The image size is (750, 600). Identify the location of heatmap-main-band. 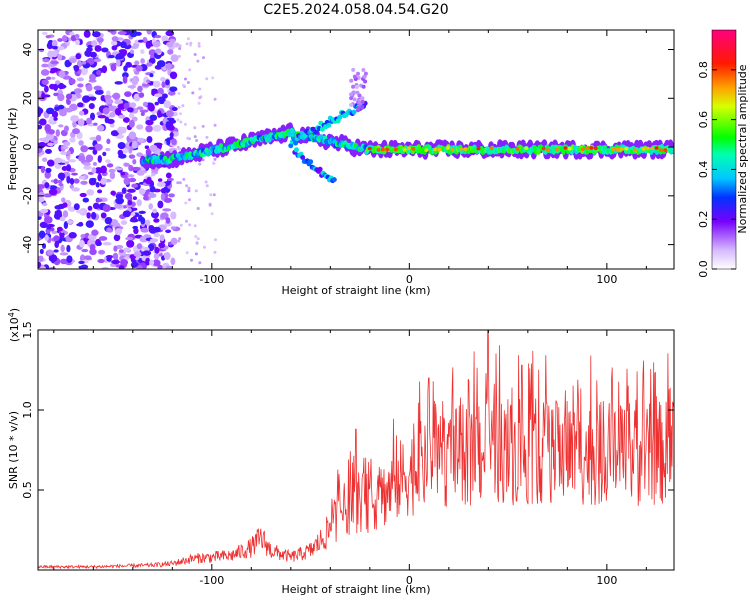
(406, 146).